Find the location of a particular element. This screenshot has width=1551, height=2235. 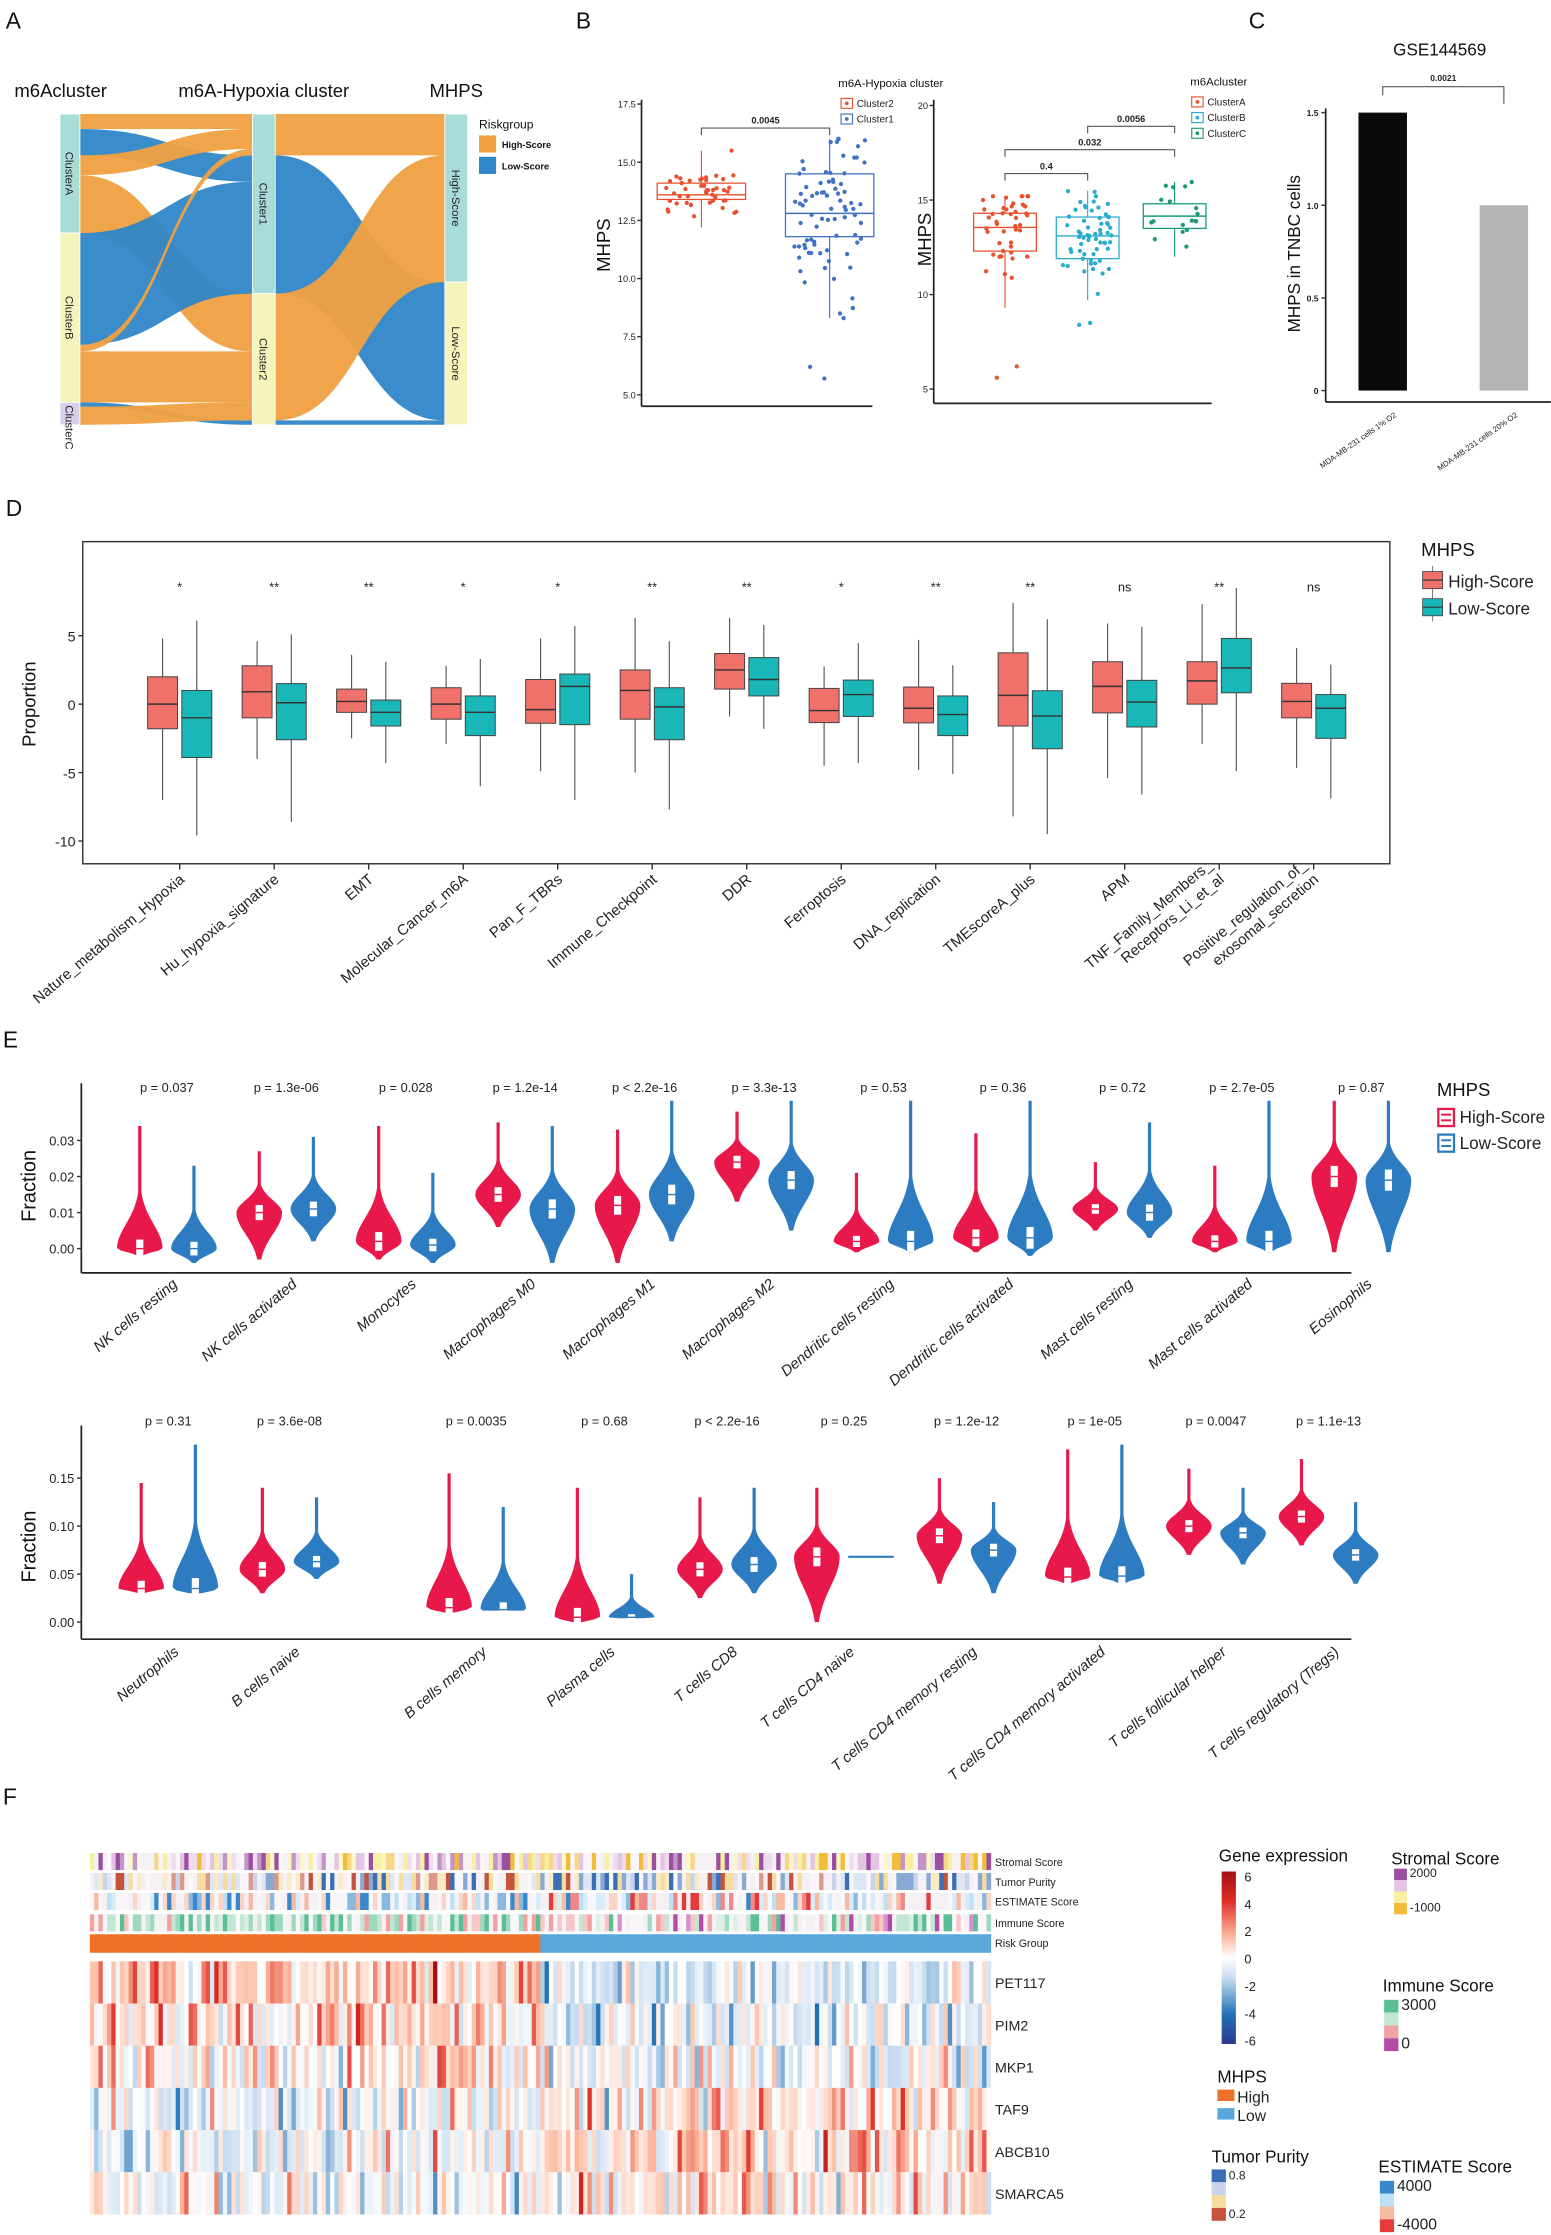

x-tick-label: T cells CD8 is located at coordinates (706, 1674).